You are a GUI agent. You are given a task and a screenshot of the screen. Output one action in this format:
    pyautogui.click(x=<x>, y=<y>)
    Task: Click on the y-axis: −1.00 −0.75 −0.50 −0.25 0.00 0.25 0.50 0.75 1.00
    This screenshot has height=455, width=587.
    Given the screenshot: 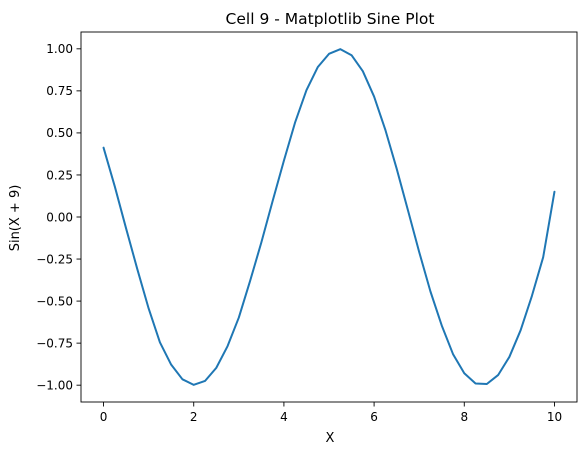 What is the action you would take?
    pyautogui.click(x=58, y=217)
    